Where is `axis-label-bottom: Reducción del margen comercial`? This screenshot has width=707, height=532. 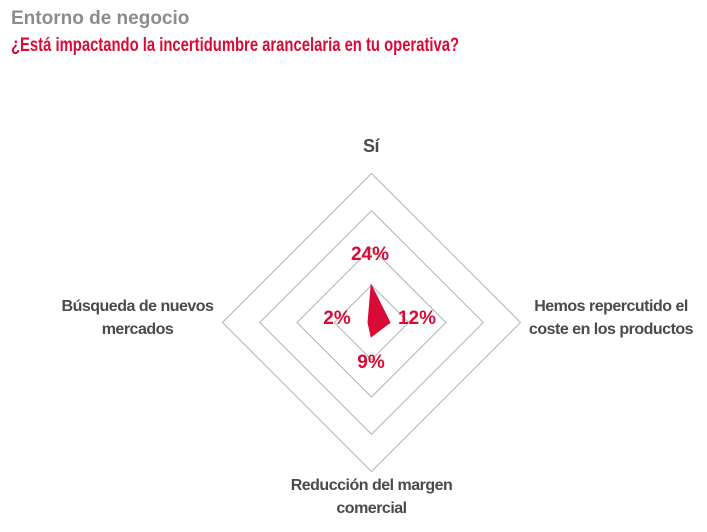
axis-label-bottom: Reducción del margen comercial is located at coordinates (371, 497).